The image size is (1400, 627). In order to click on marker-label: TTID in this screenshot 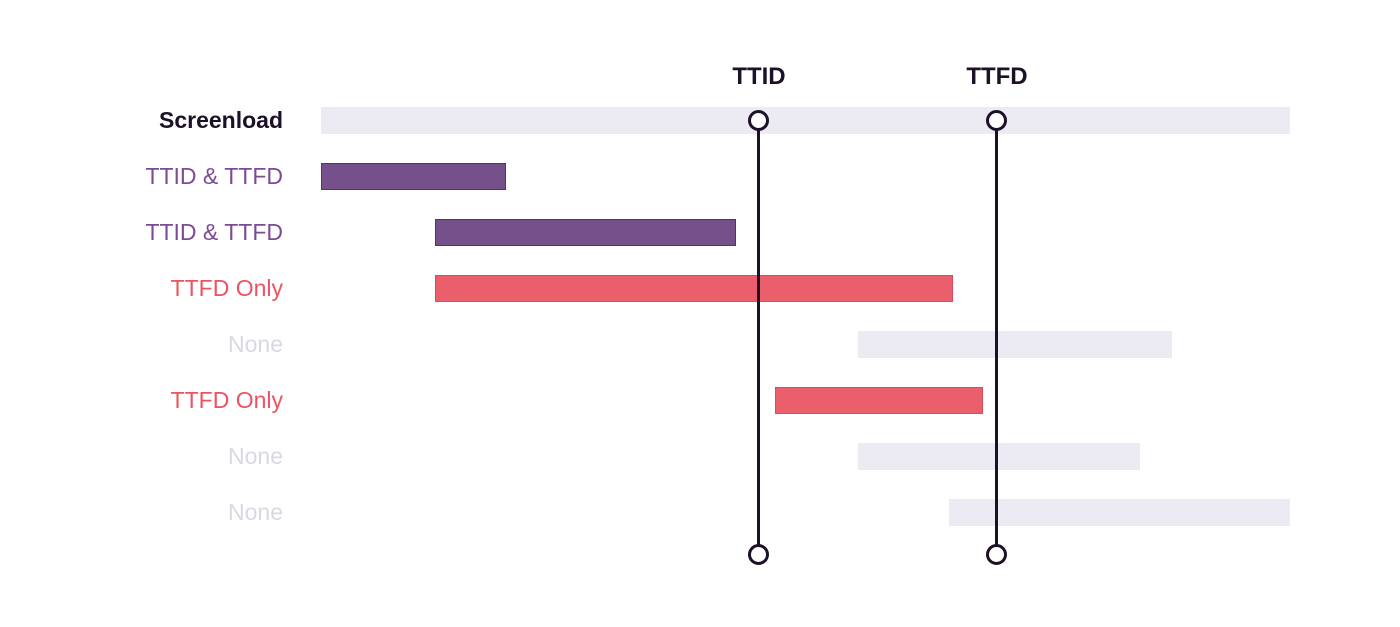, I will do `click(759, 76)`.